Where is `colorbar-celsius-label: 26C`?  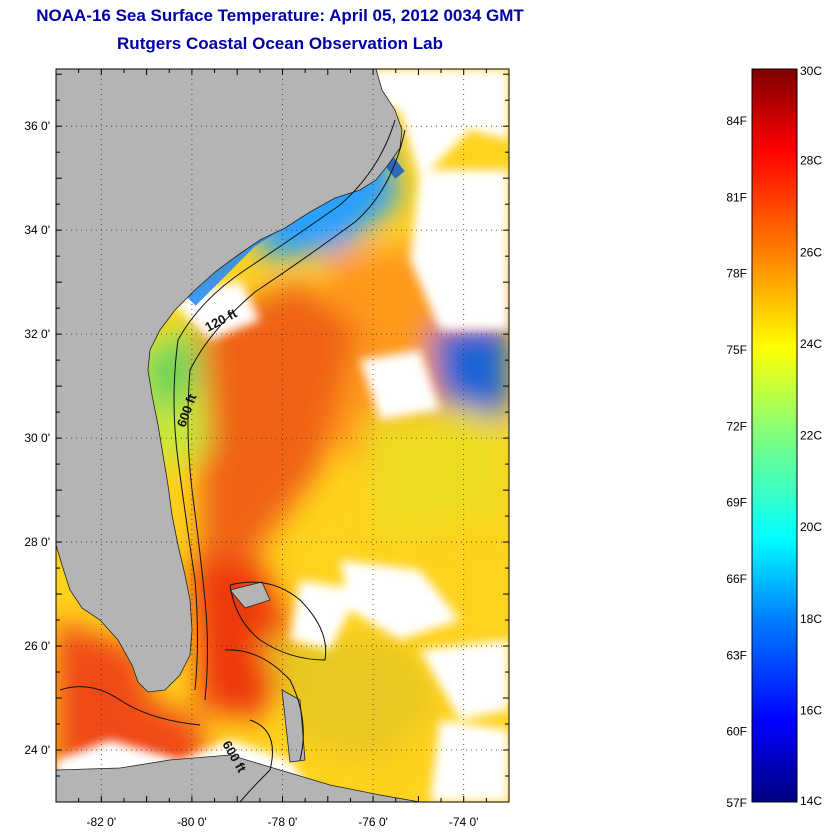
colorbar-celsius-label: 26C is located at coordinates (811, 252).